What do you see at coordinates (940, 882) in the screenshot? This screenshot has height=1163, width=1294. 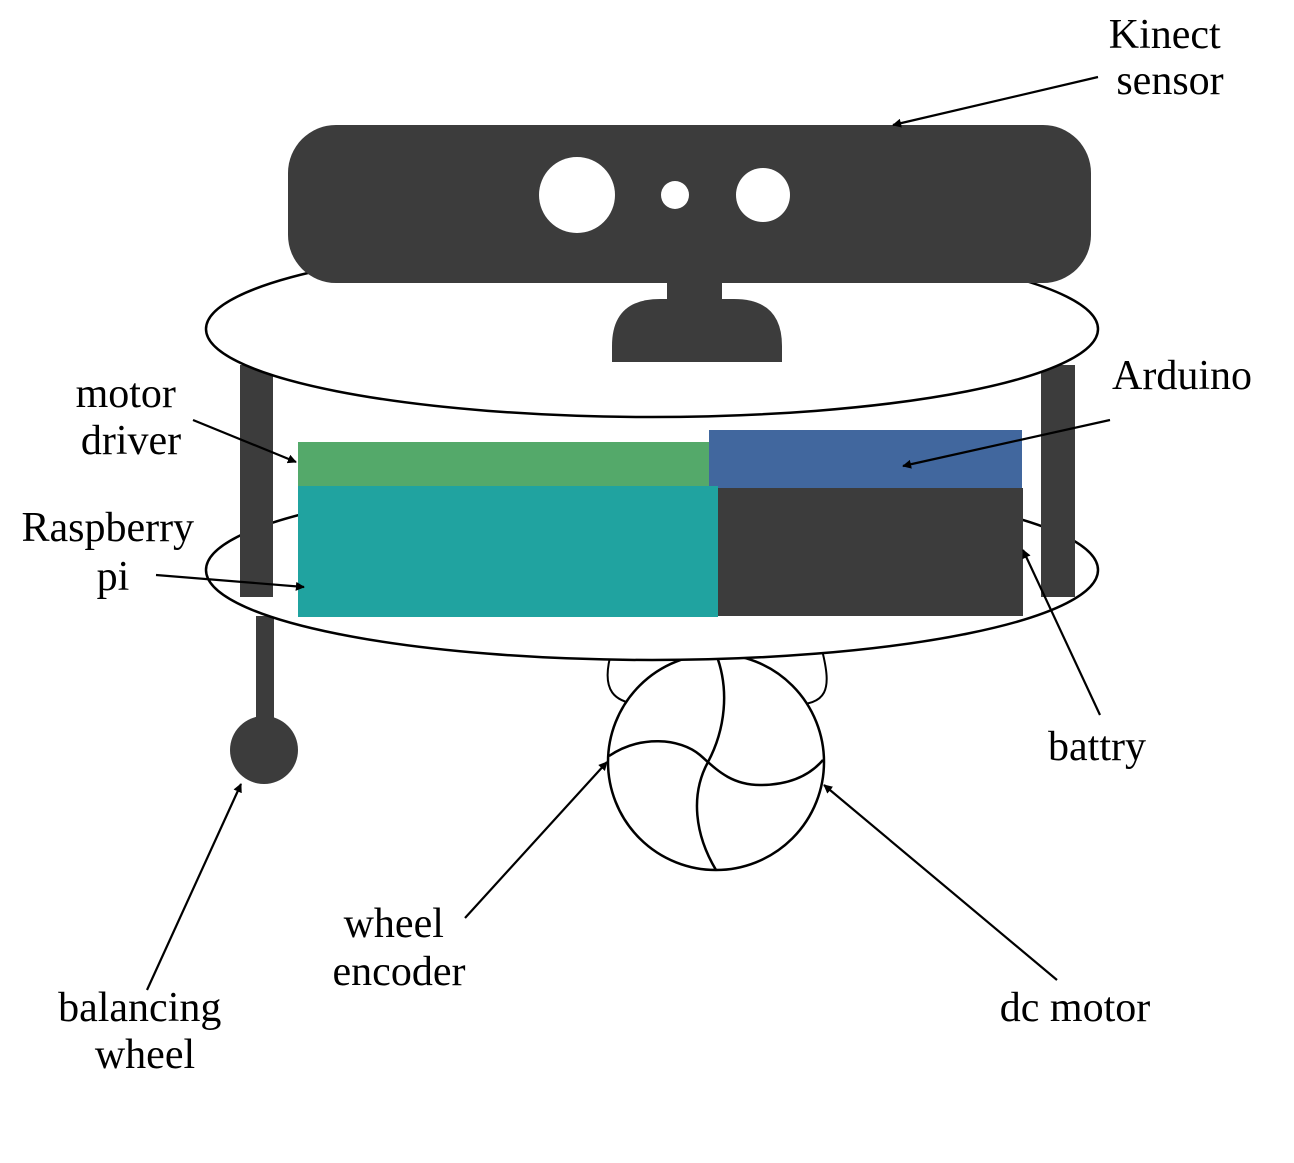 I see `dc-motor-arrow` at bounding box center [940, 882].